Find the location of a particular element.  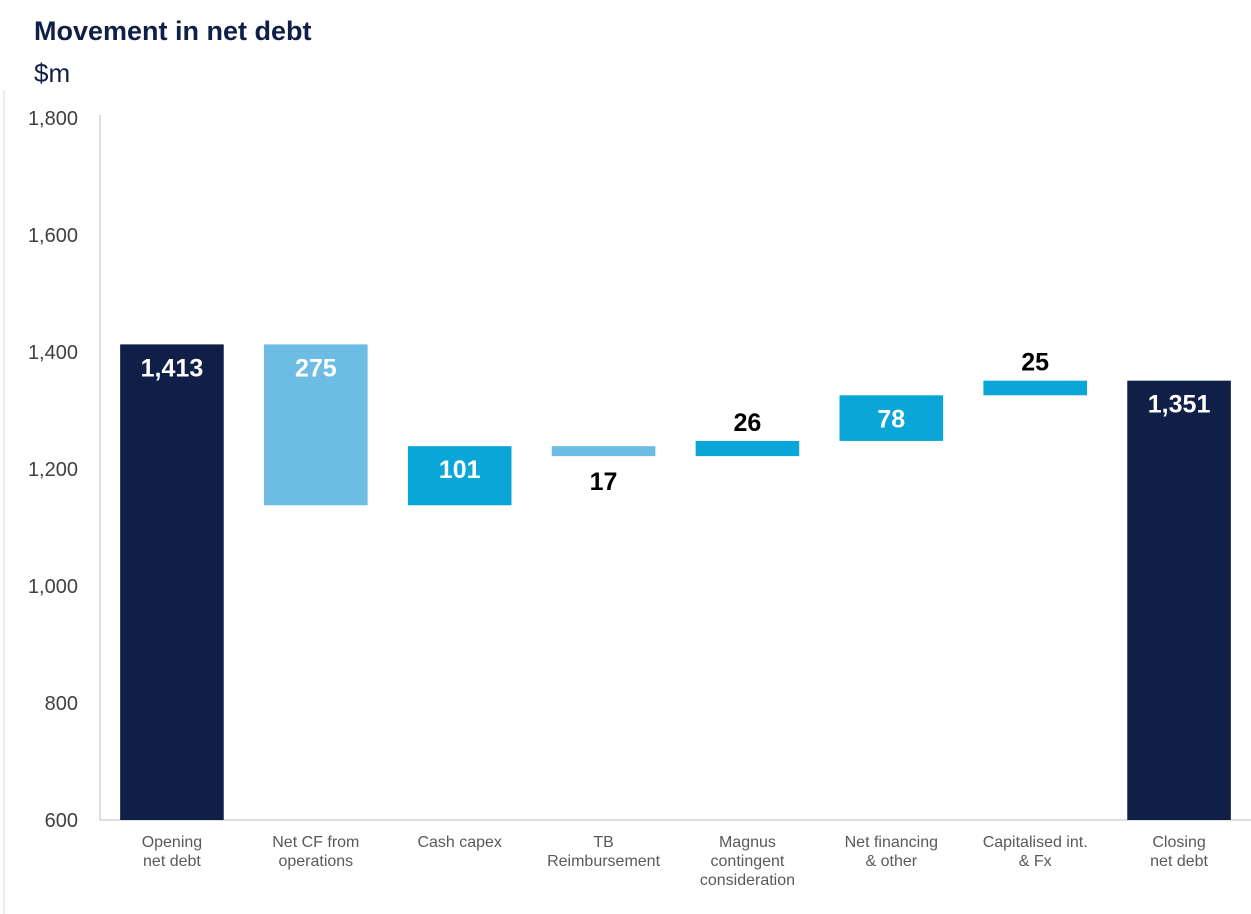

category-label: Net CF from operations is located at coordinates (315, 852).